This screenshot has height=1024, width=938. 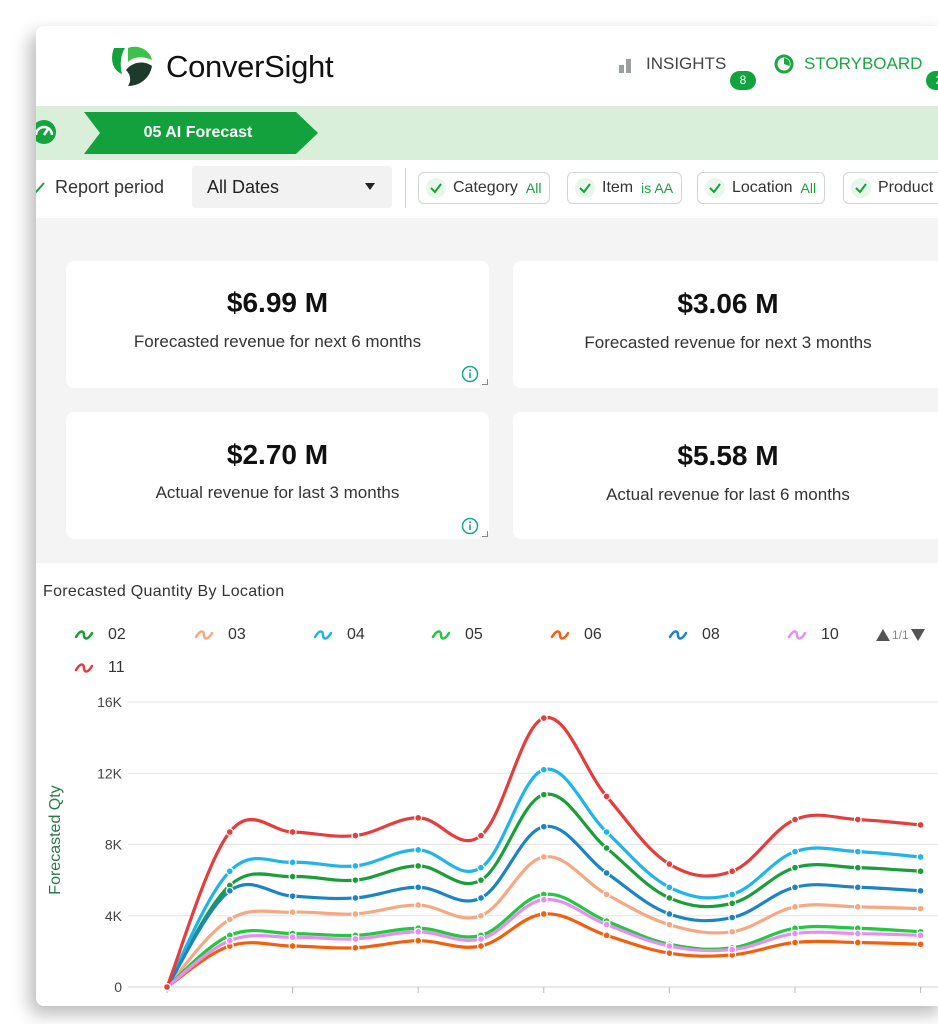 I want to click on legend-label: 10, so click(x=830, y=634).